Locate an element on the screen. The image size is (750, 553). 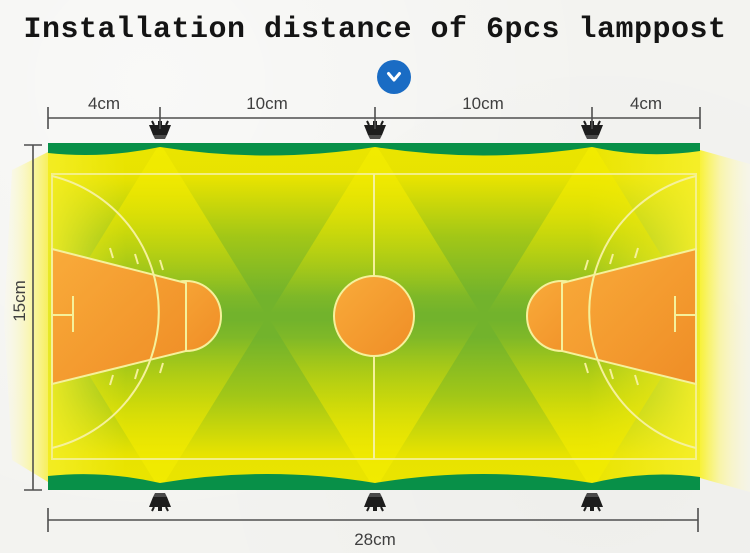
bottom-dimension-line is located at coordinates (373, 520).